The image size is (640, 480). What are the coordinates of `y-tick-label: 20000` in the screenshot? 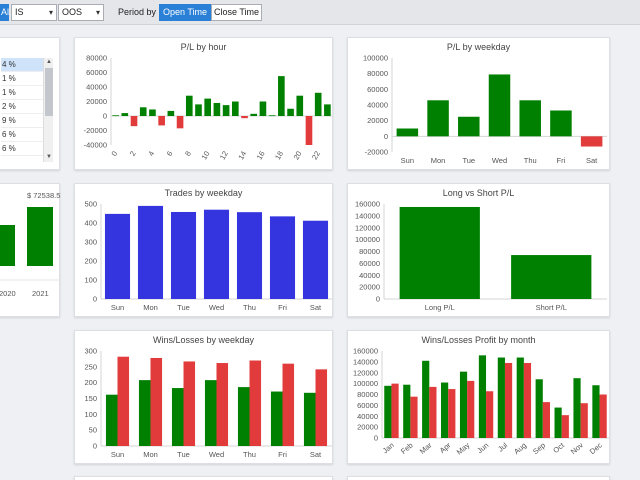 It's located at (377, 120).